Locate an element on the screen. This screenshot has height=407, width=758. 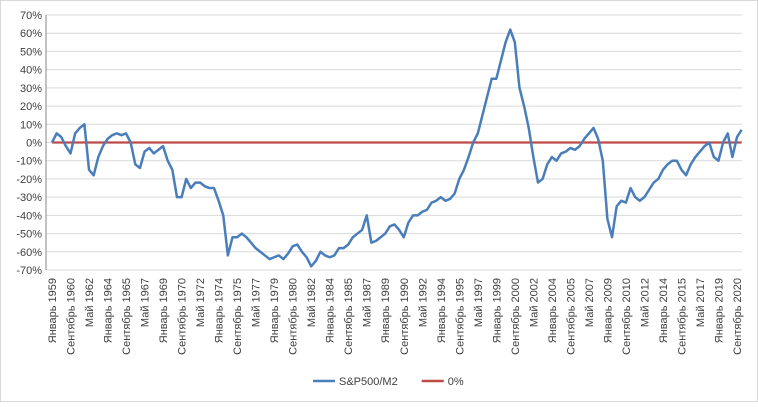
x-tick-label: Сентябрь 2005 is located at coordinates (571, 316).